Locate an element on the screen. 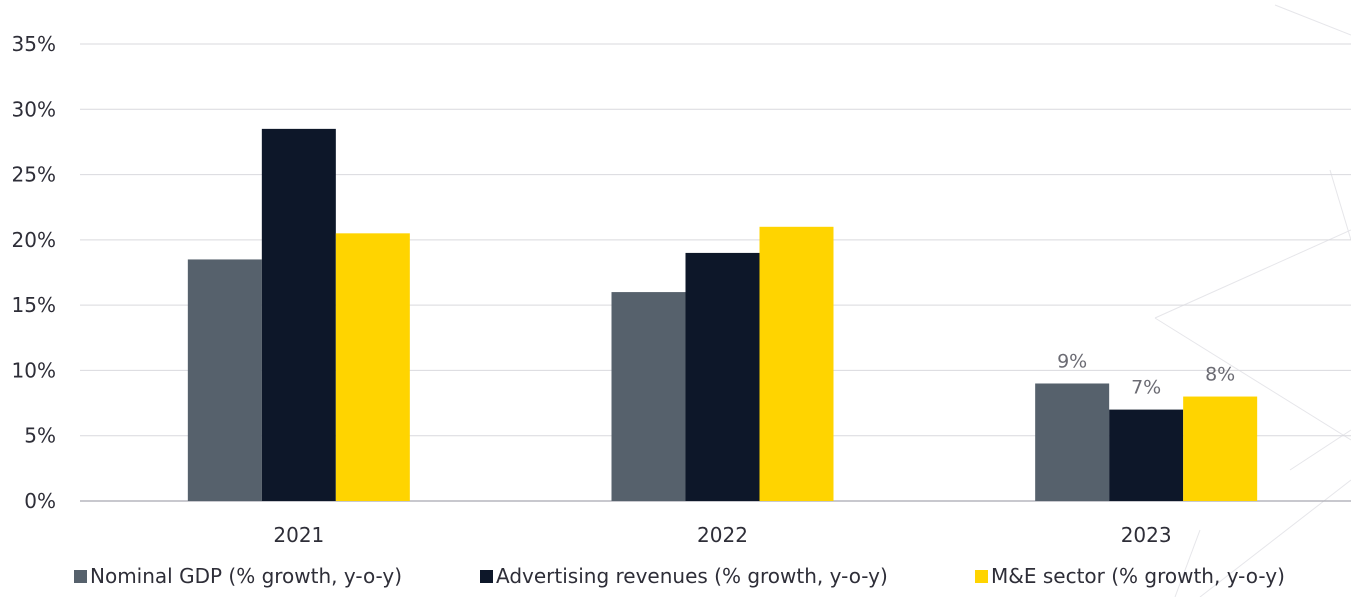 Image resolution: width=1351 pixels, height=601 pixels. x-category-label: 2023 is located at coordinates (1146, 535).